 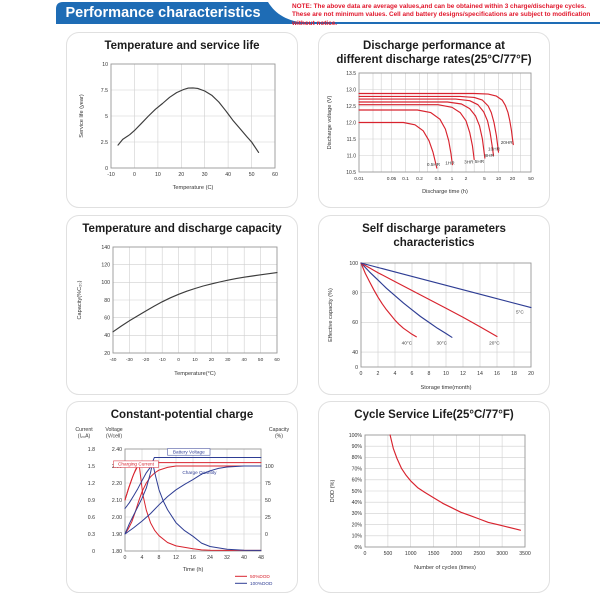 What do you see at coordinates (351, 90) in the screenshot?
I see `svg-text: 13.0` at bounding box center [351, 90].